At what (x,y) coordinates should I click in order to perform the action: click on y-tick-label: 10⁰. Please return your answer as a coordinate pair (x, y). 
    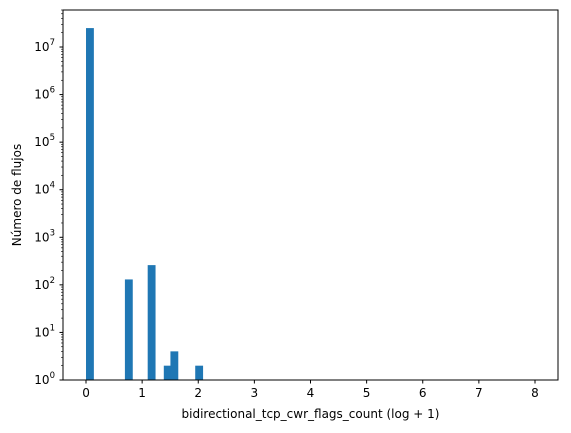
    Looking at the image, I should click on (44, 379).